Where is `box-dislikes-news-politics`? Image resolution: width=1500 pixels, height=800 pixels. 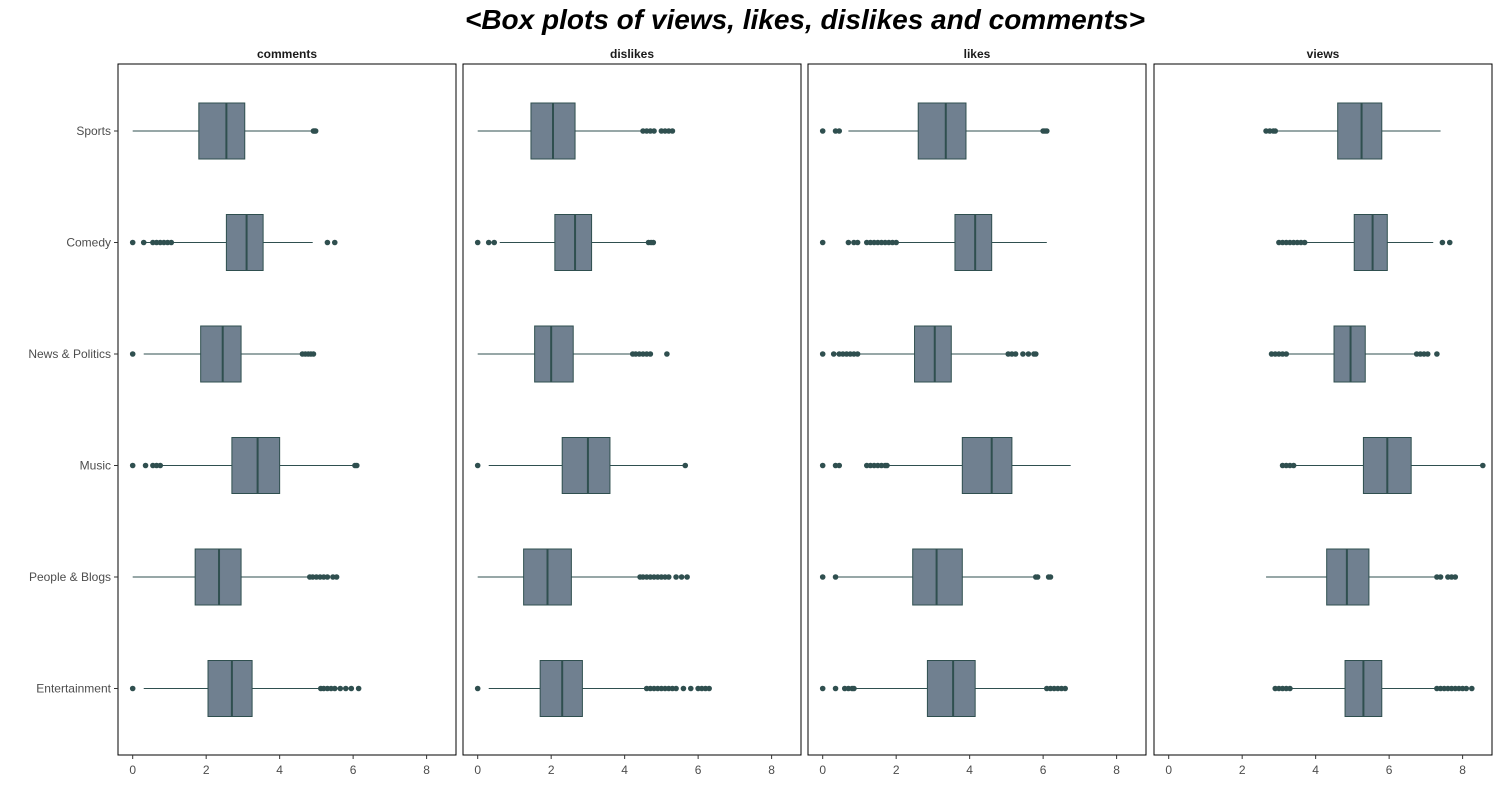
box-dislikes-news-politics is located at coordinates (573, 354).